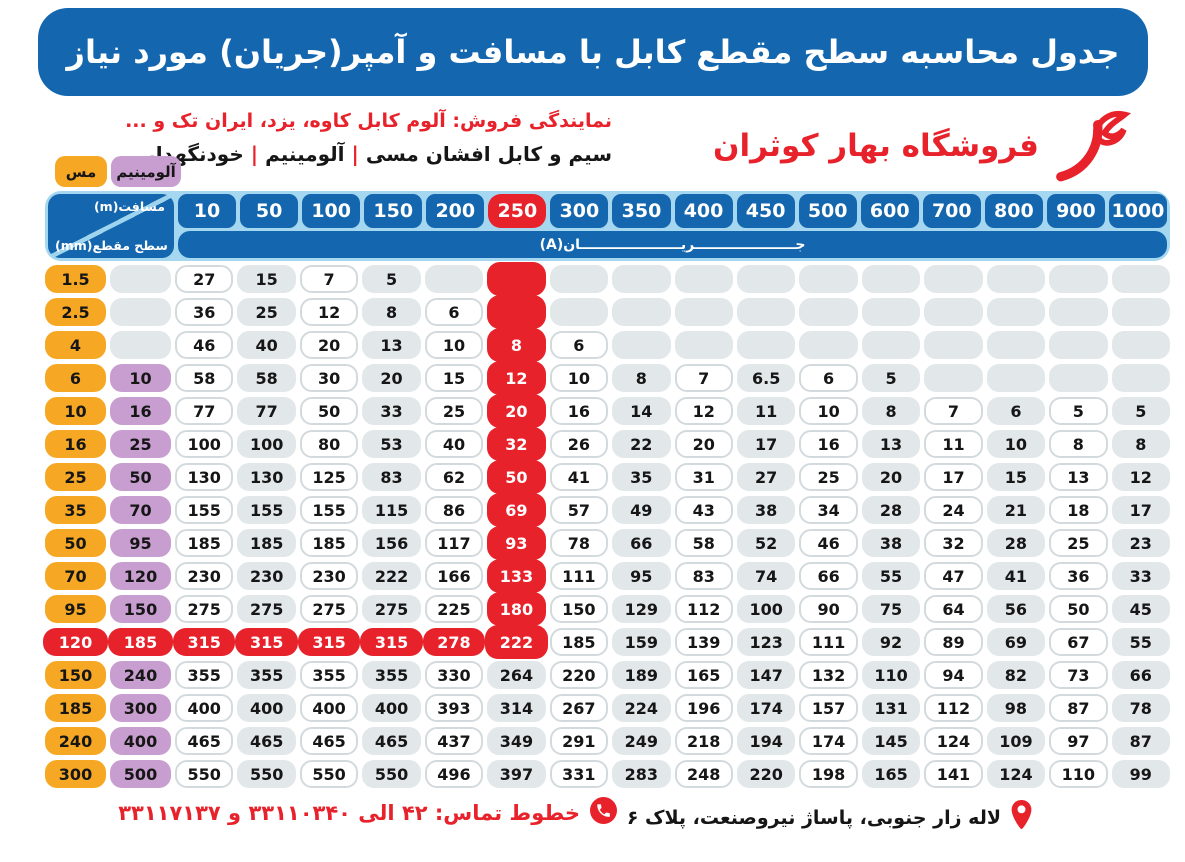  What do you see at coordinates (516, 609) in the screenshot?
I see `value-cell: 180` at bounding box center [516, 609].